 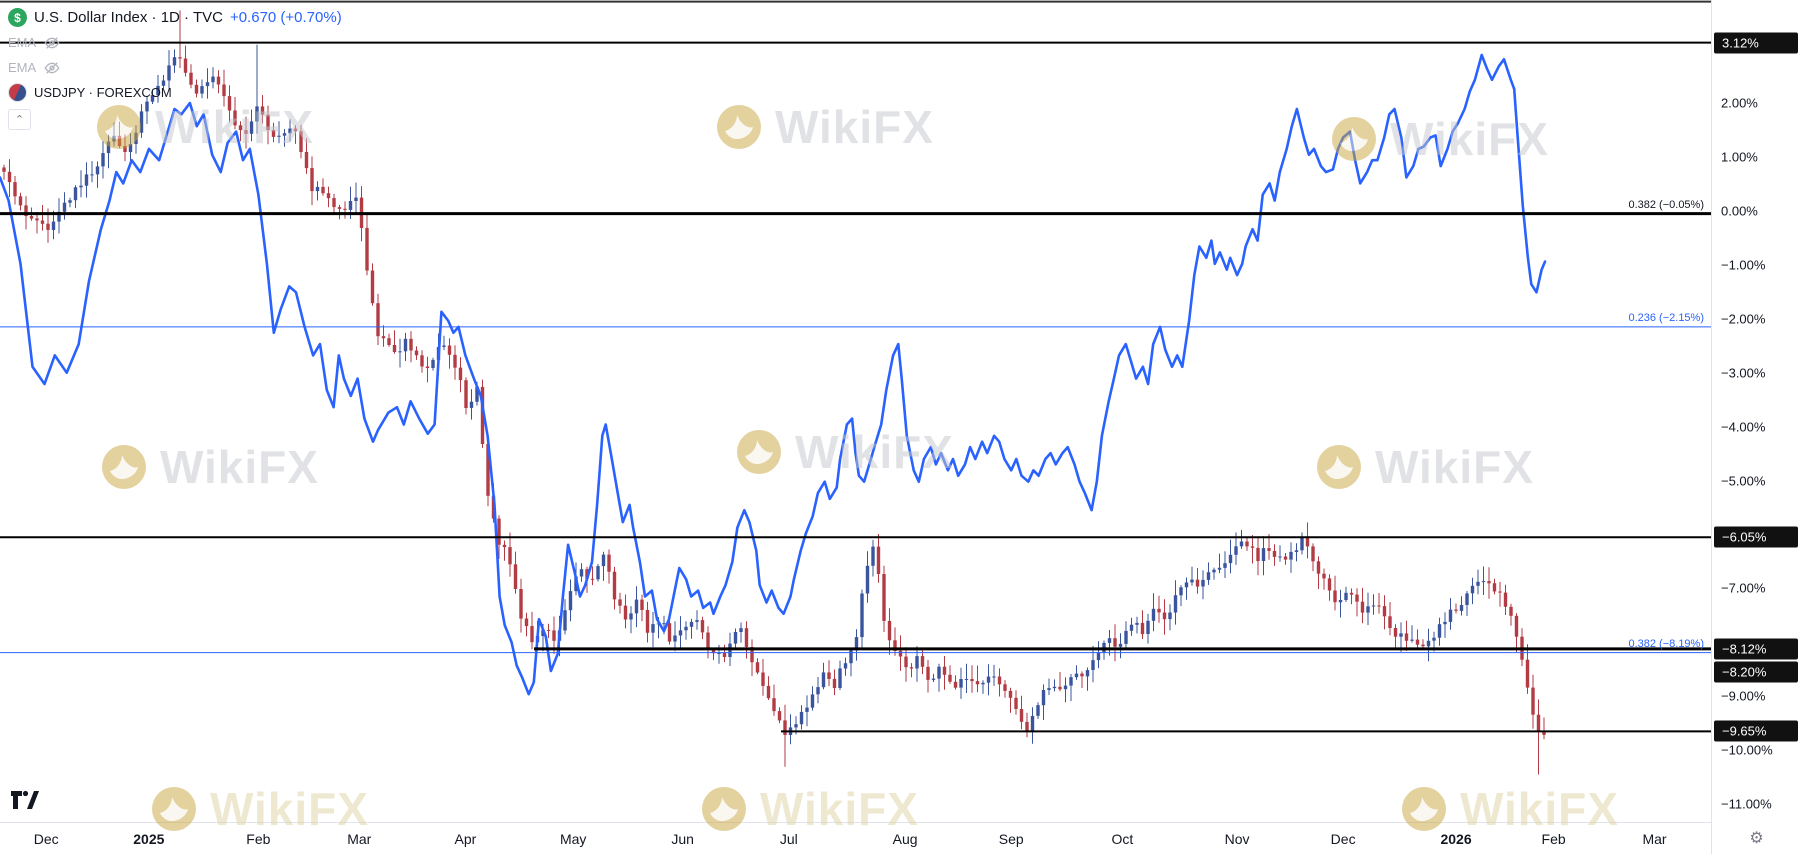 I want to click on axis-corner: ⚙, so click(x=1755, y=838).